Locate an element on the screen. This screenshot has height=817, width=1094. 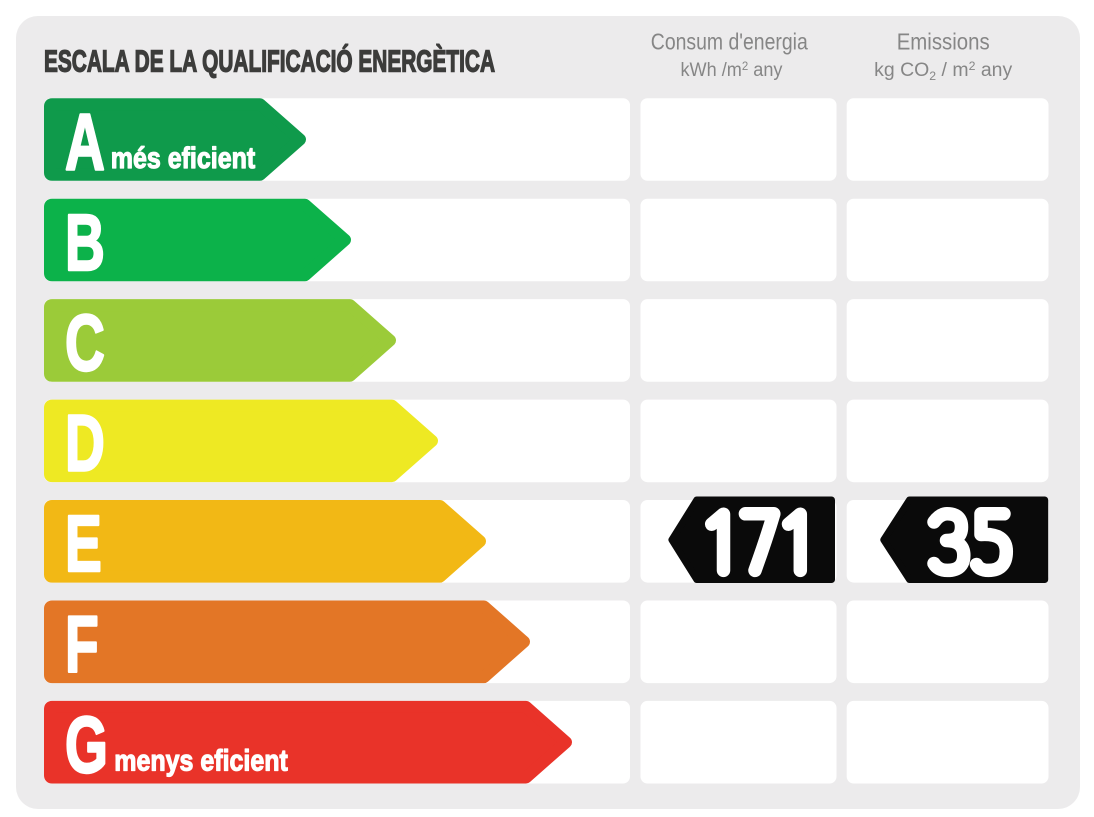
svg-text: E is located at coordinates (83, 544).